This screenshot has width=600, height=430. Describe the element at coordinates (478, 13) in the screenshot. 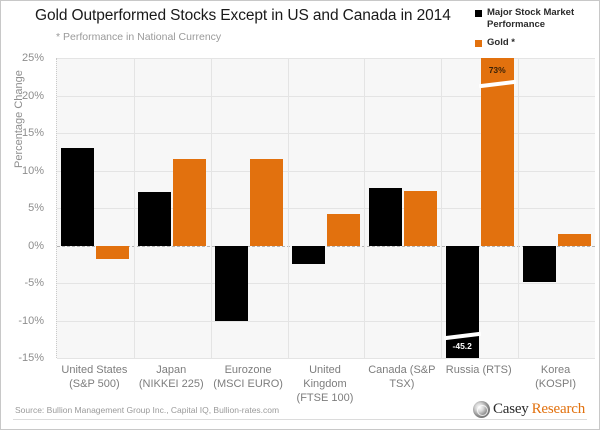

I see `legend-swatch-stock-icon` at that location.